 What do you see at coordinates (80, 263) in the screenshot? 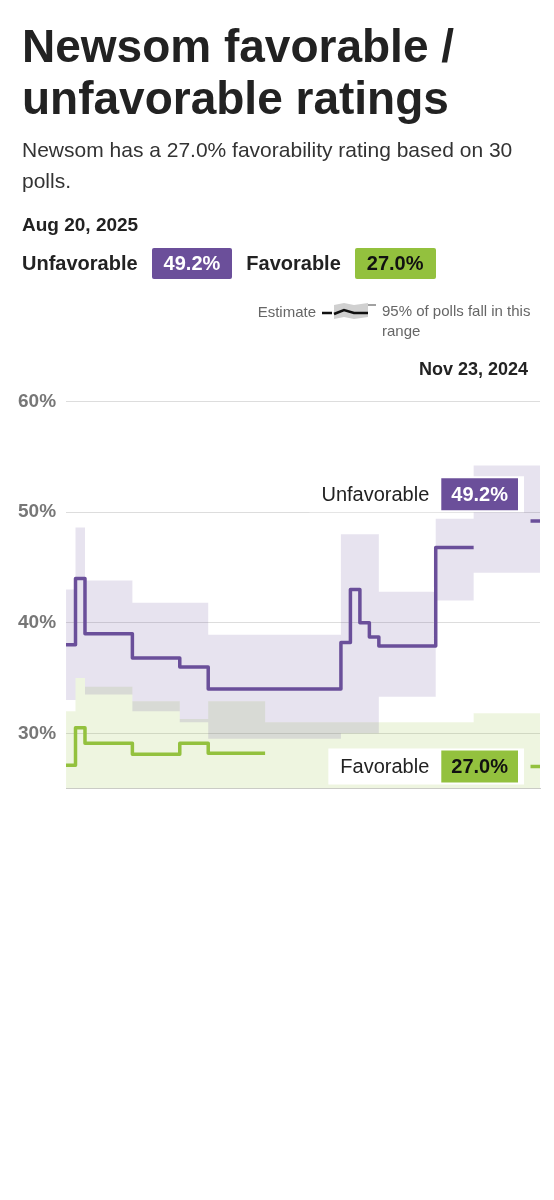
I see `text: Unfavorable` at bounding box center [80, 263].